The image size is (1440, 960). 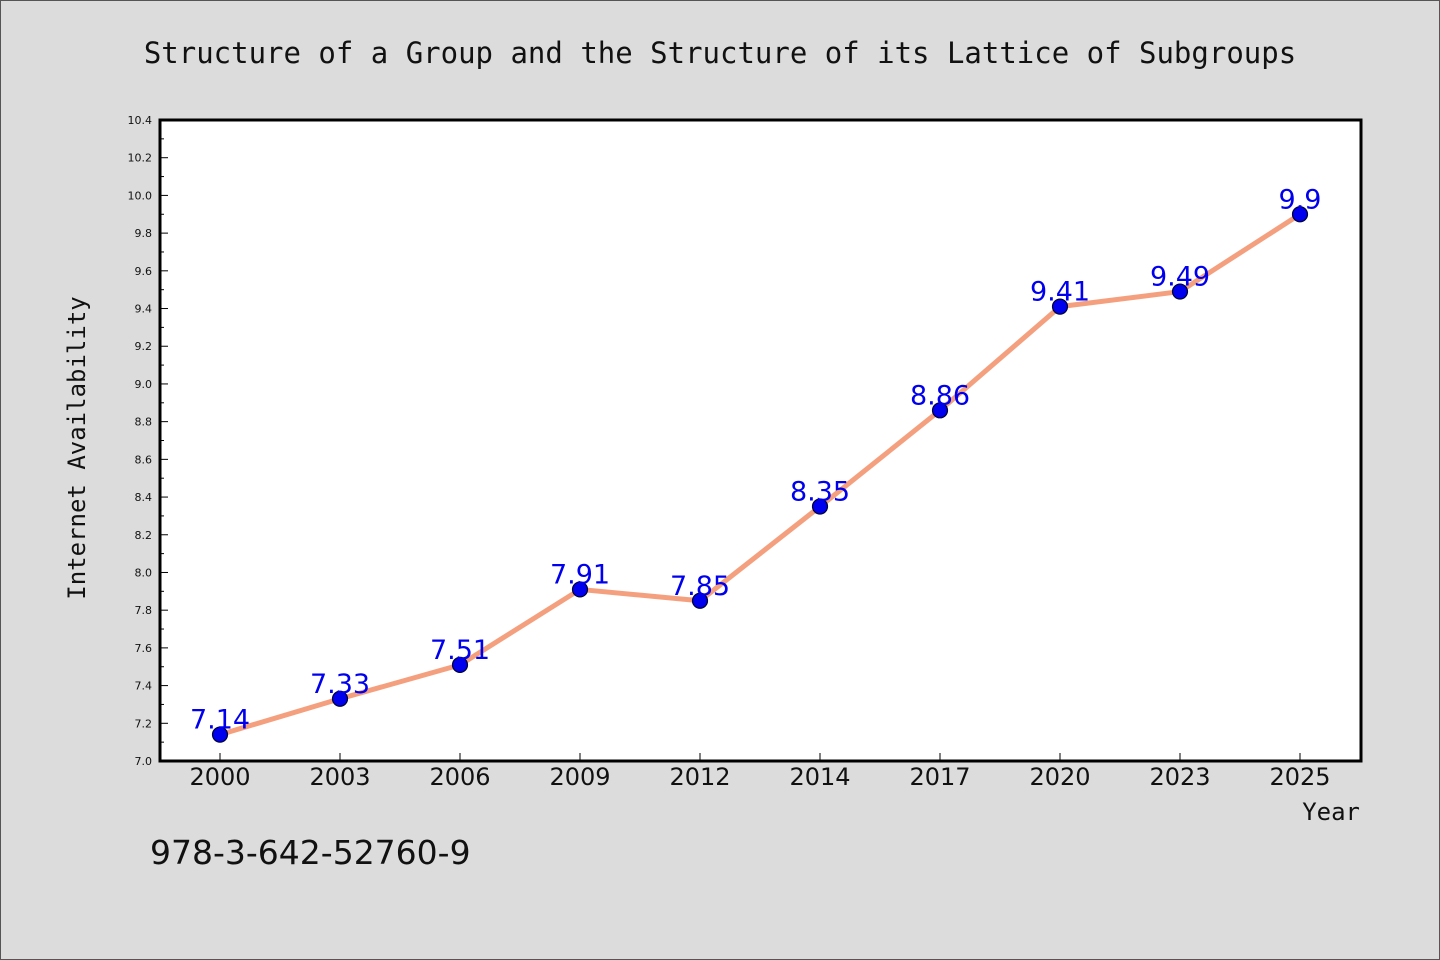 I want to click on y-tick-label: 9.8, so click(x=144, y=233).